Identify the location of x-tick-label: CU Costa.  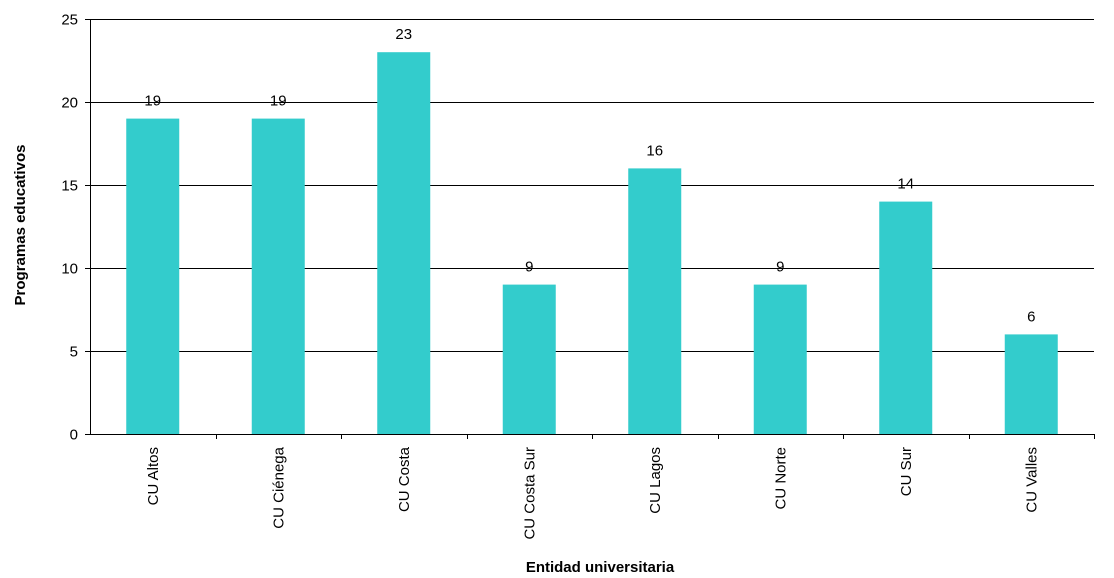
(404, 479).